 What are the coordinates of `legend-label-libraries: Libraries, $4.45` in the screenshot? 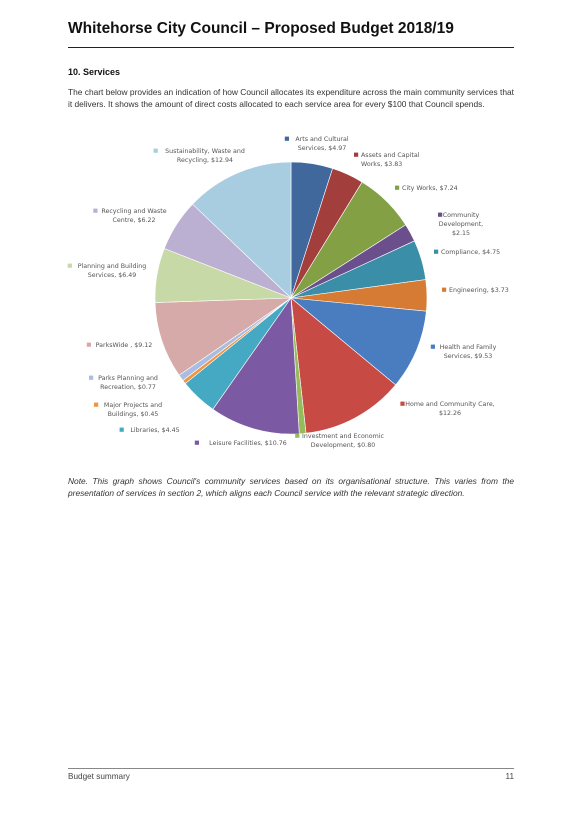 It's located at (149, 430).